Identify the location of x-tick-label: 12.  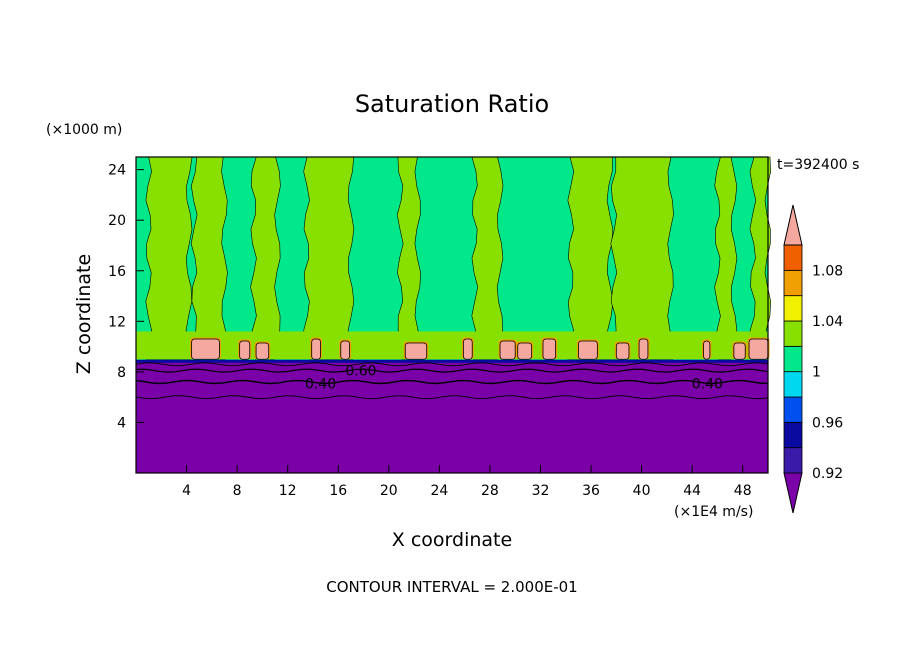
(288, 491).